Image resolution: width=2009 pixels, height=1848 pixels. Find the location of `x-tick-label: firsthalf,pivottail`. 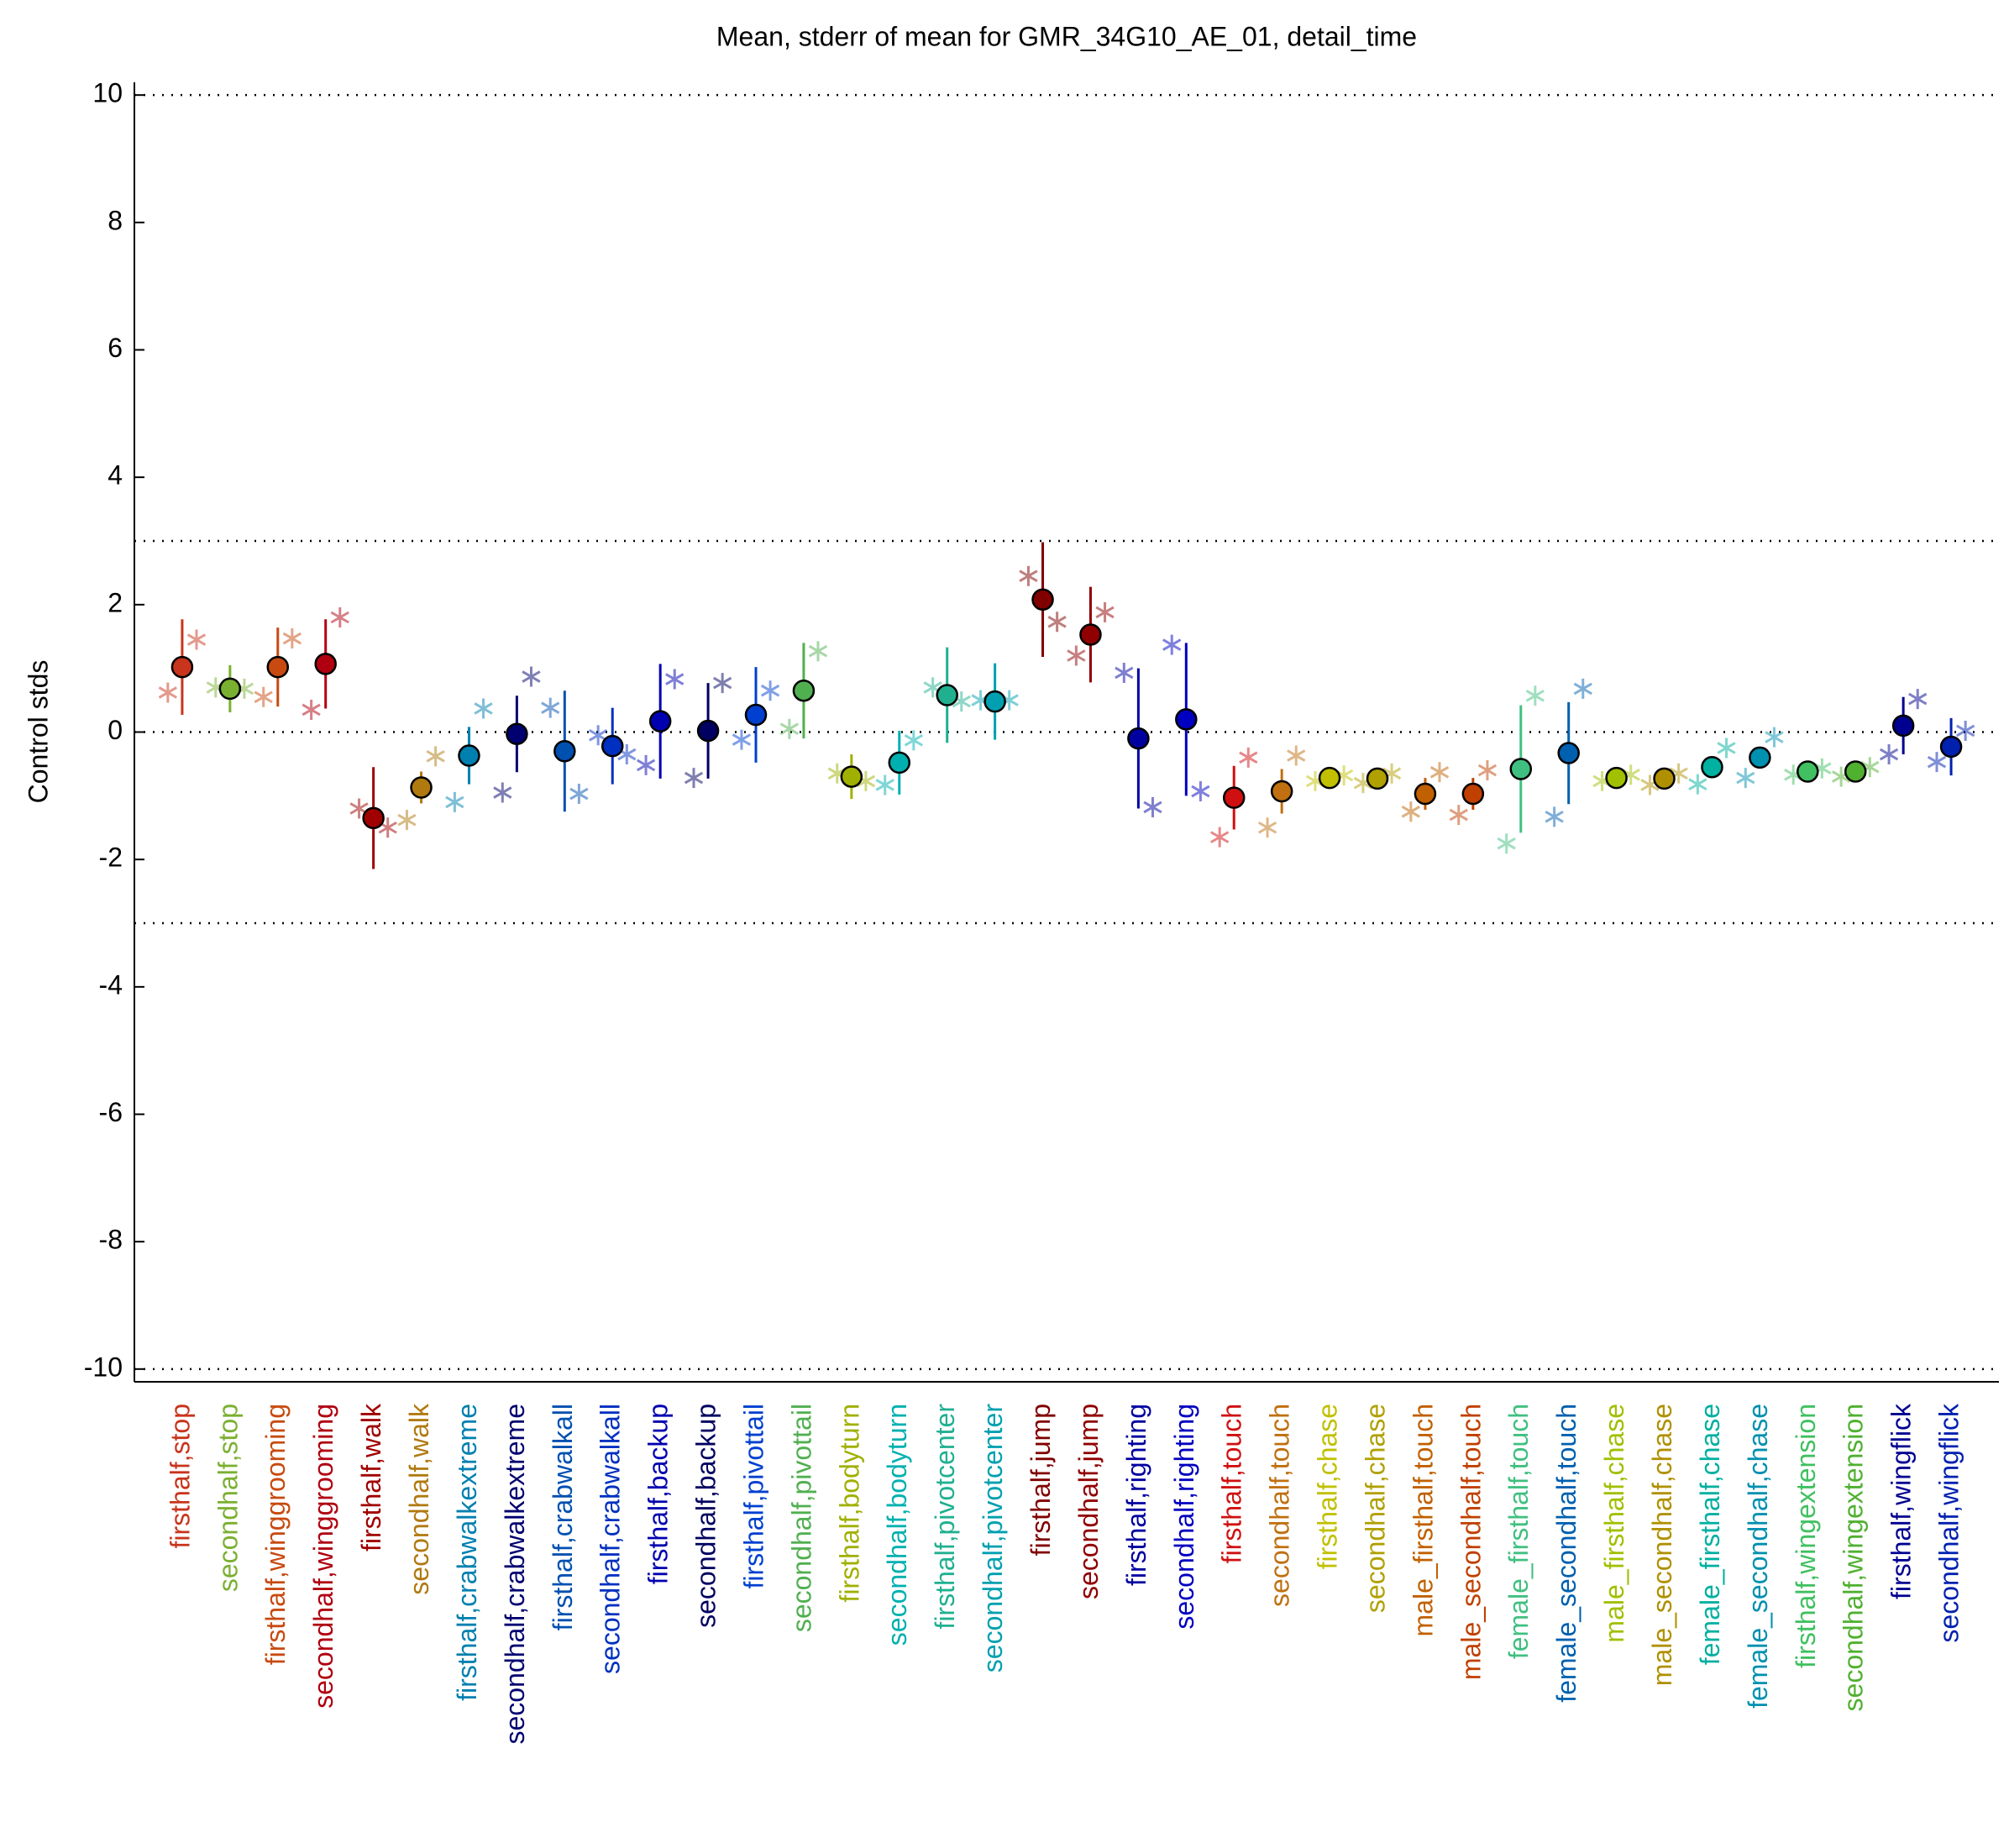

x-tick-label: firsthalf,pivottail is located at coordinates (753, 1496).